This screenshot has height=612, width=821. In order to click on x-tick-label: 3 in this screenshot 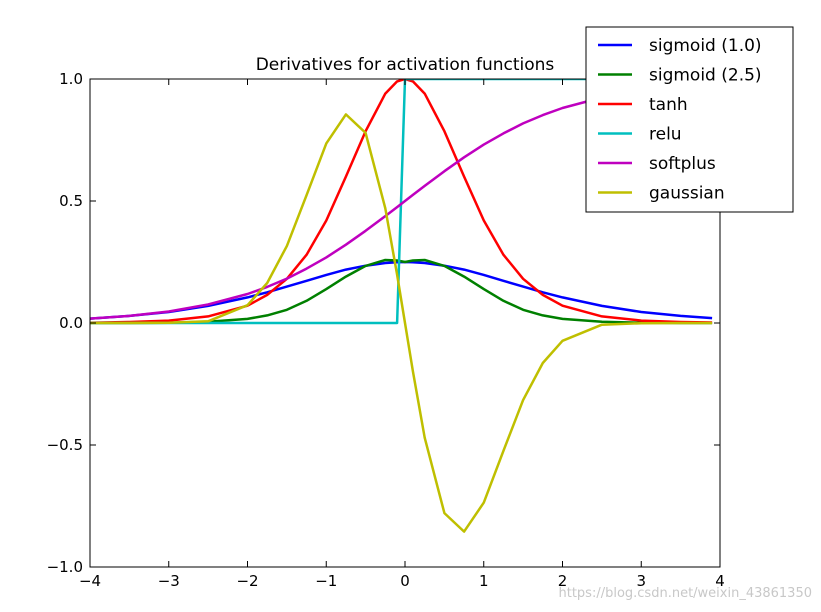, I will do `click(641, 581)`.